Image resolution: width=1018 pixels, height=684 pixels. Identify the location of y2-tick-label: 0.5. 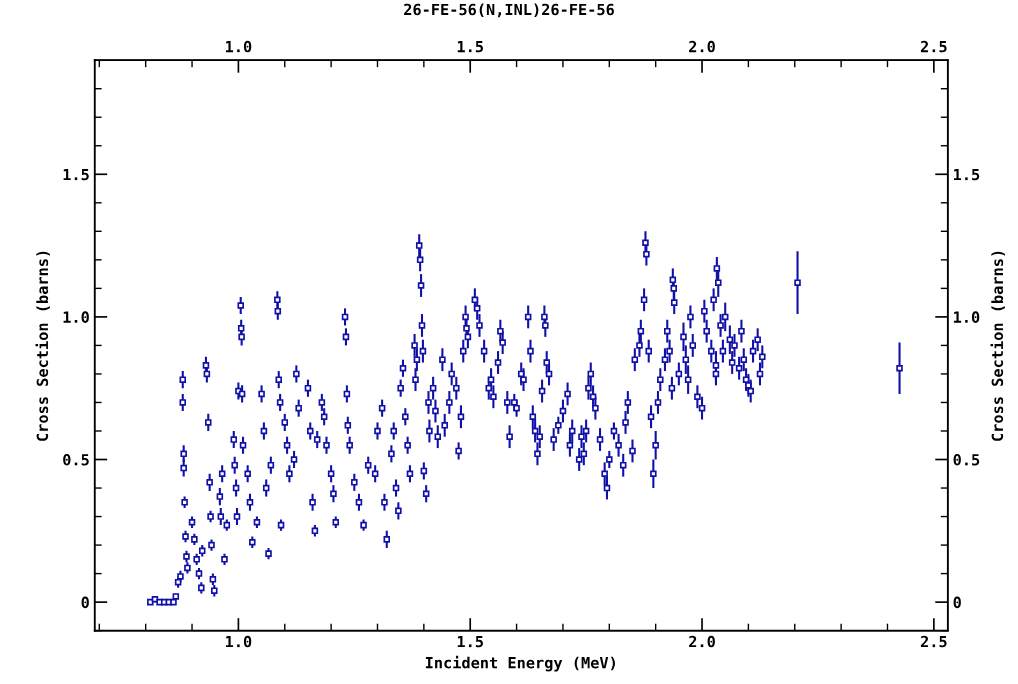
(966, 459).